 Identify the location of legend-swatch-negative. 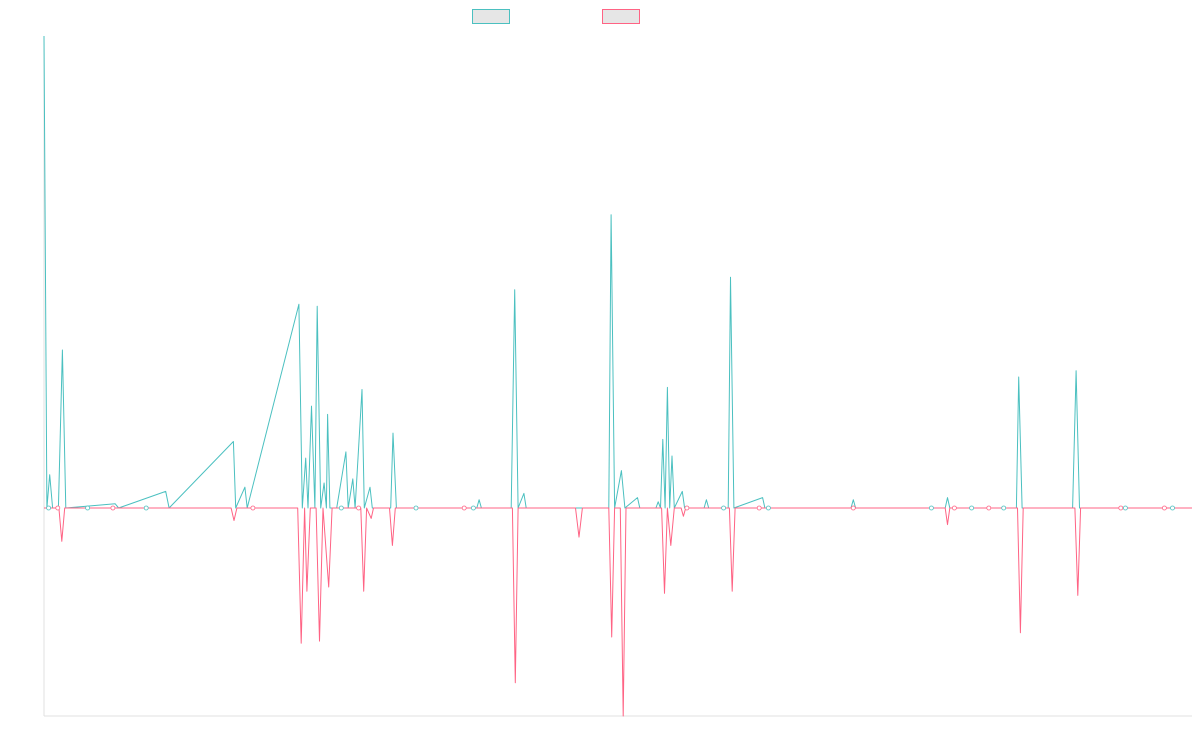
(621, 16).